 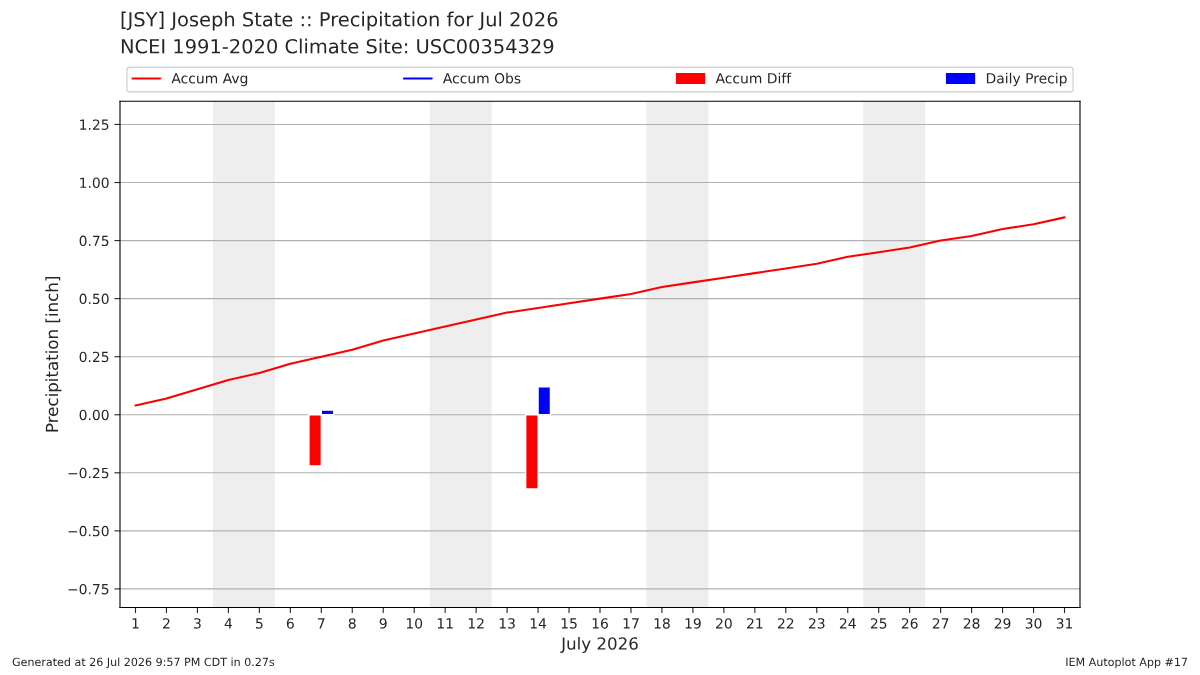 I want to click on x-tick-label: 13, so click(x=507, y=623).